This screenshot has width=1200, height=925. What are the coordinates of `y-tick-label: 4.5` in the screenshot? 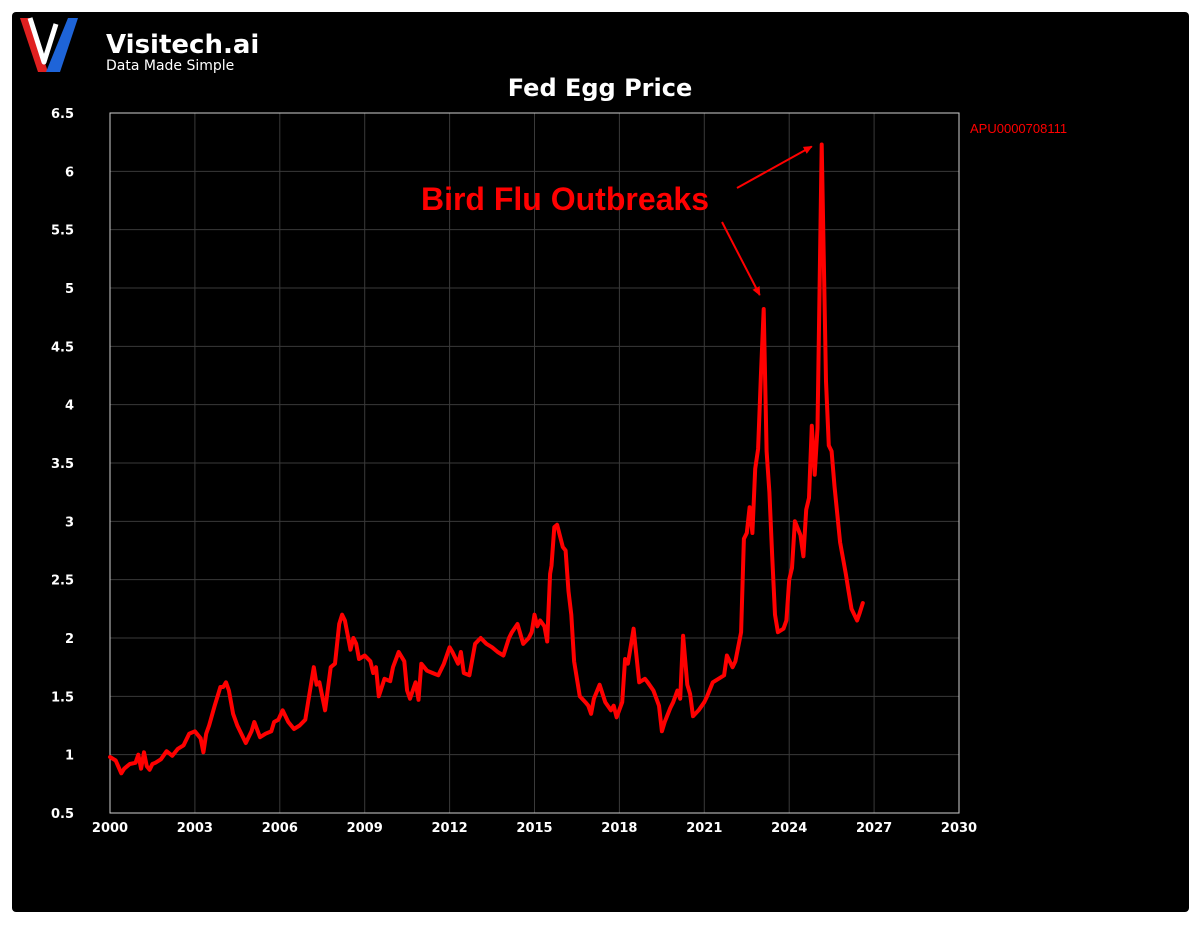 It's located at (62, 347).